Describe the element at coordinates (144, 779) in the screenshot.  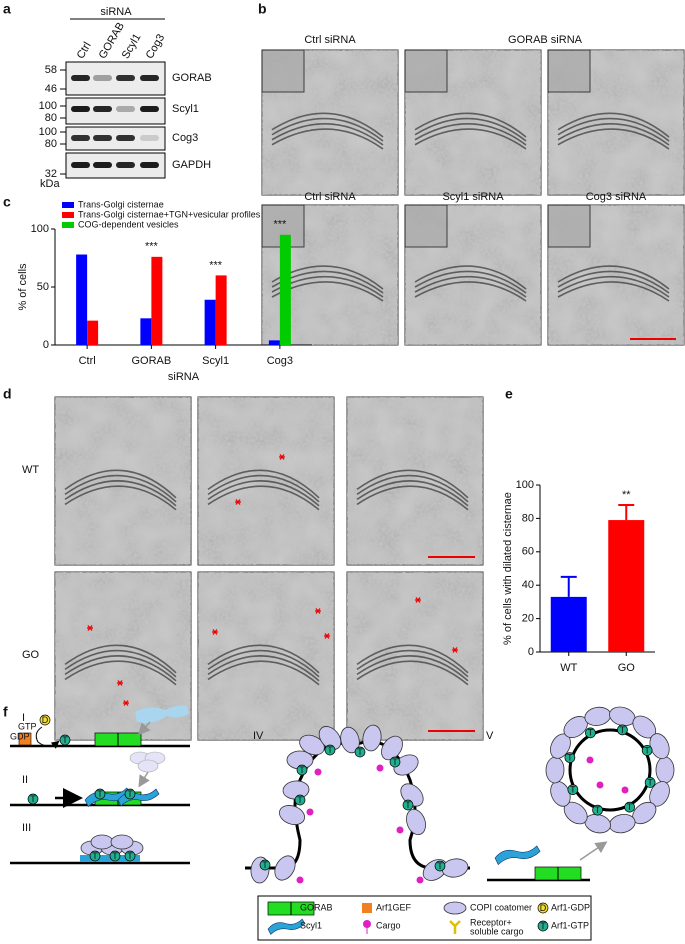
I see `arrow` at that location.